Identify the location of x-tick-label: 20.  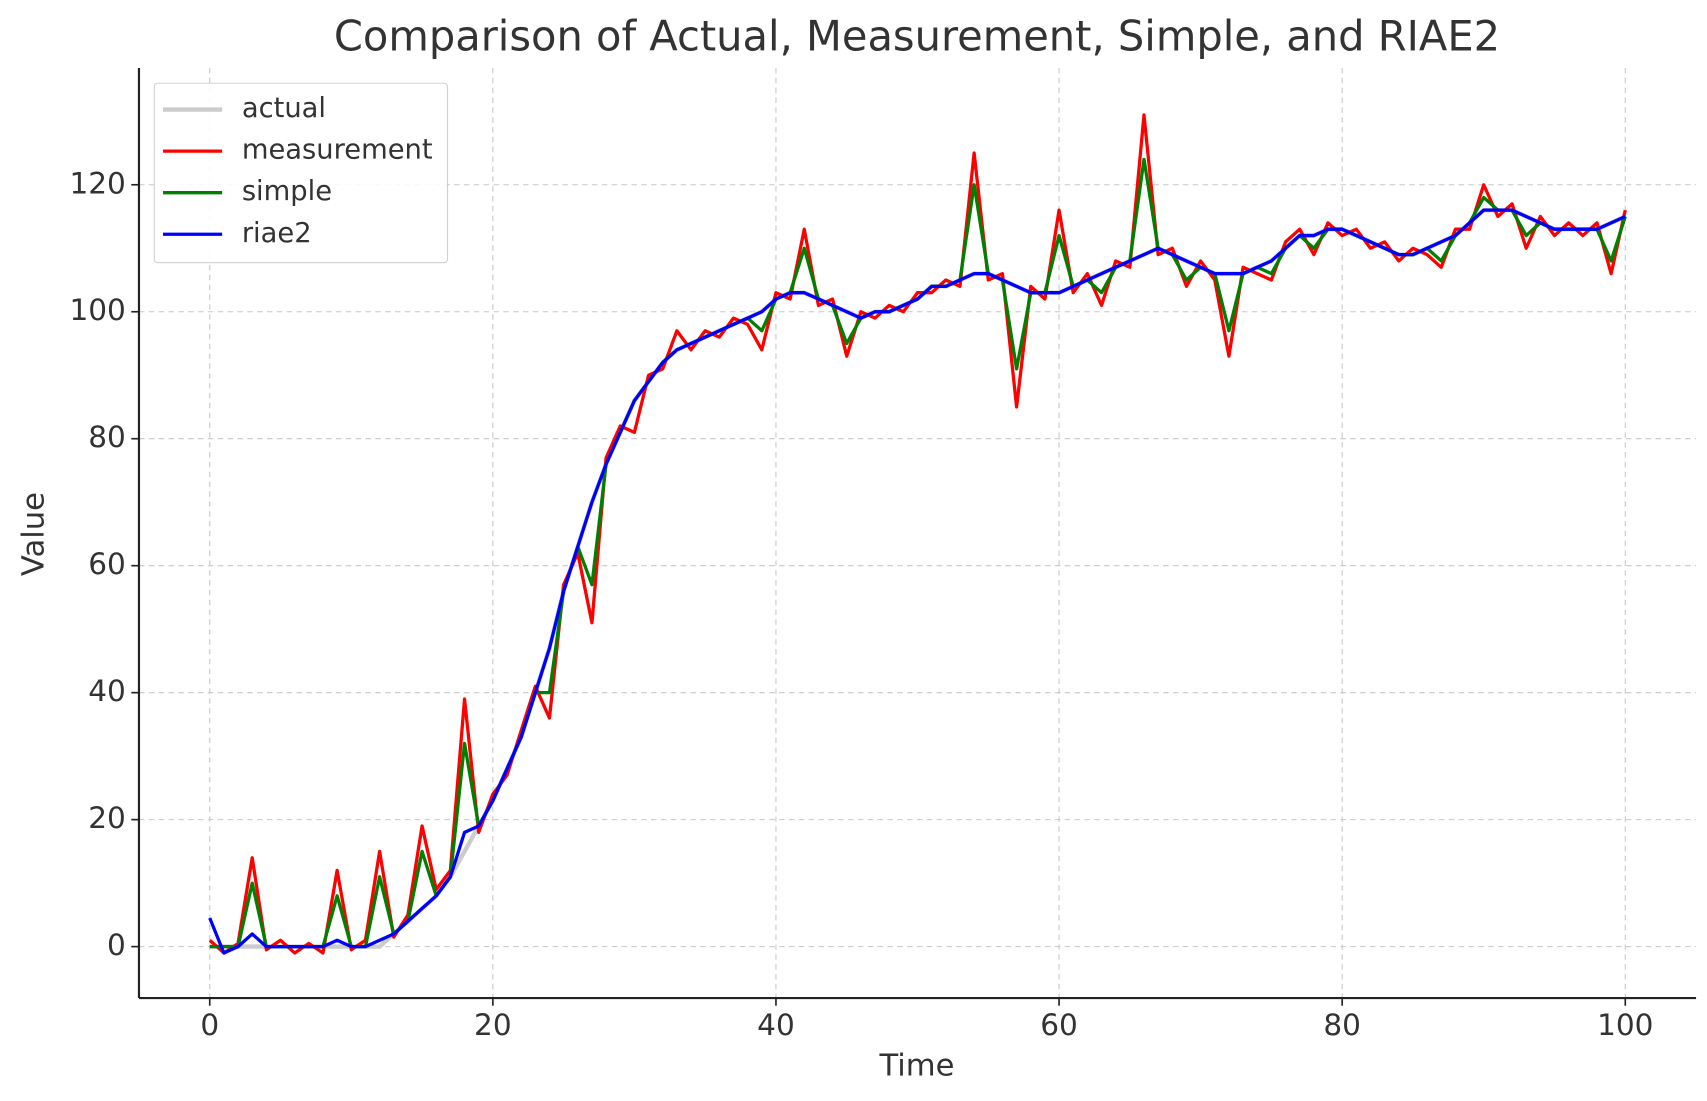
(493, 1025).